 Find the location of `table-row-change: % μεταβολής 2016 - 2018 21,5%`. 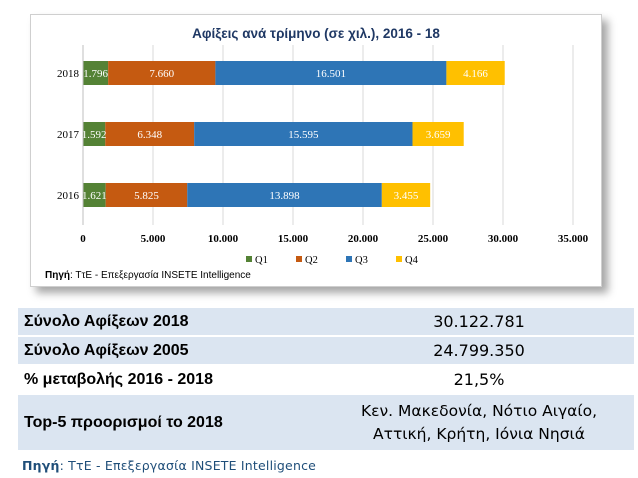

table-row-change: % μεταβολής 2016 - 2018 21,5% is located at coordinates (326, 379).